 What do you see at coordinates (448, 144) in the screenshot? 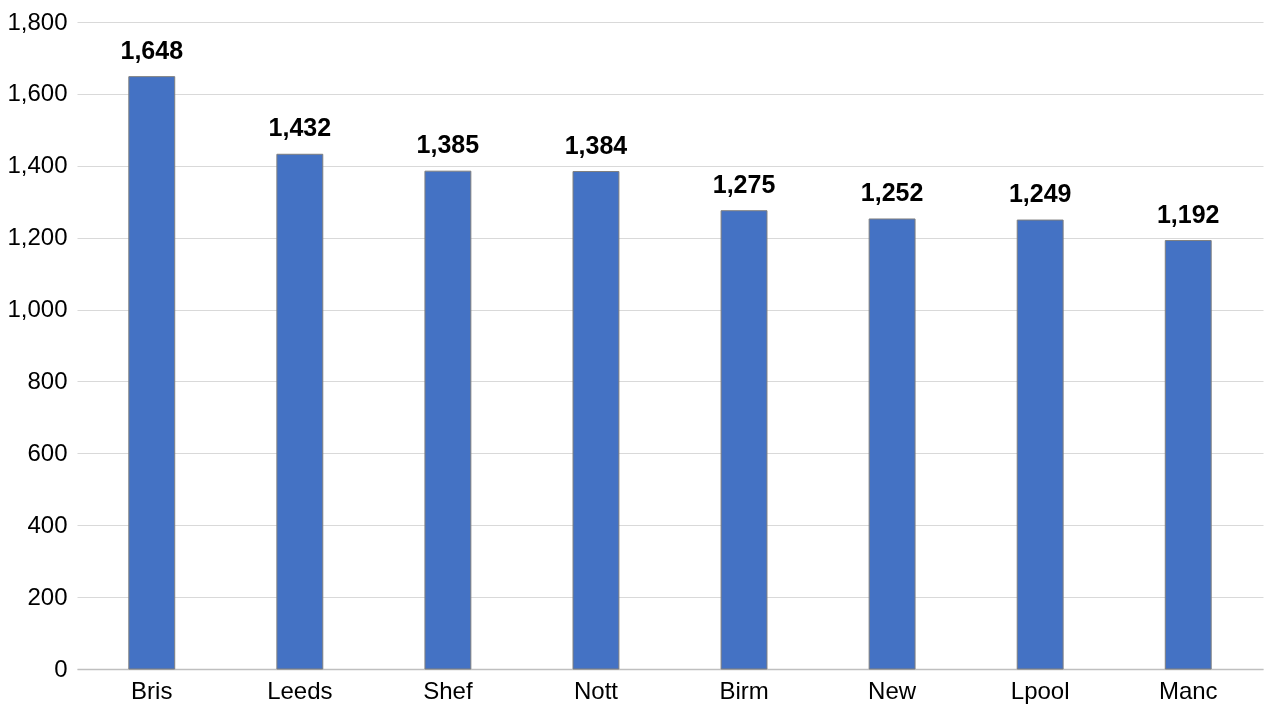
I see `data-label: 1,385` at bounding box center [448, 144].